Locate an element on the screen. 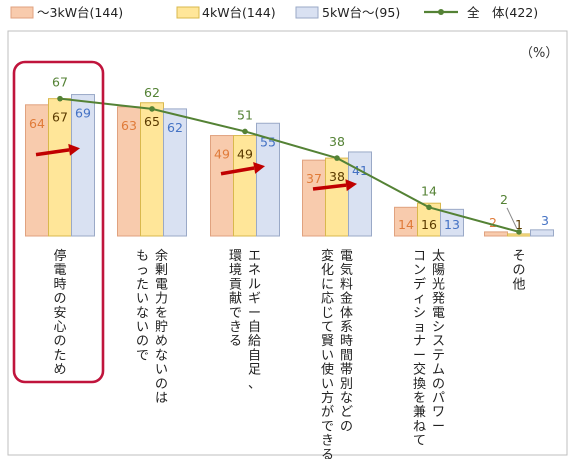 The width and height of the screenshot is (578, 459). arrow-shaft-c0 is located at coordinates (52, 152).